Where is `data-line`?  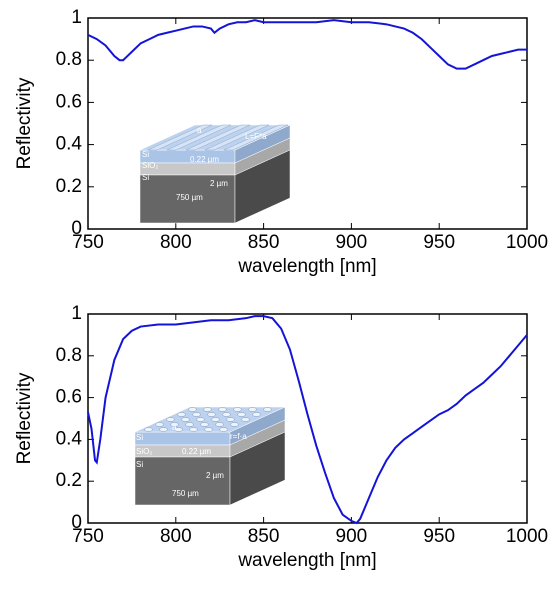 data-line is located at coordinates (307, 44).